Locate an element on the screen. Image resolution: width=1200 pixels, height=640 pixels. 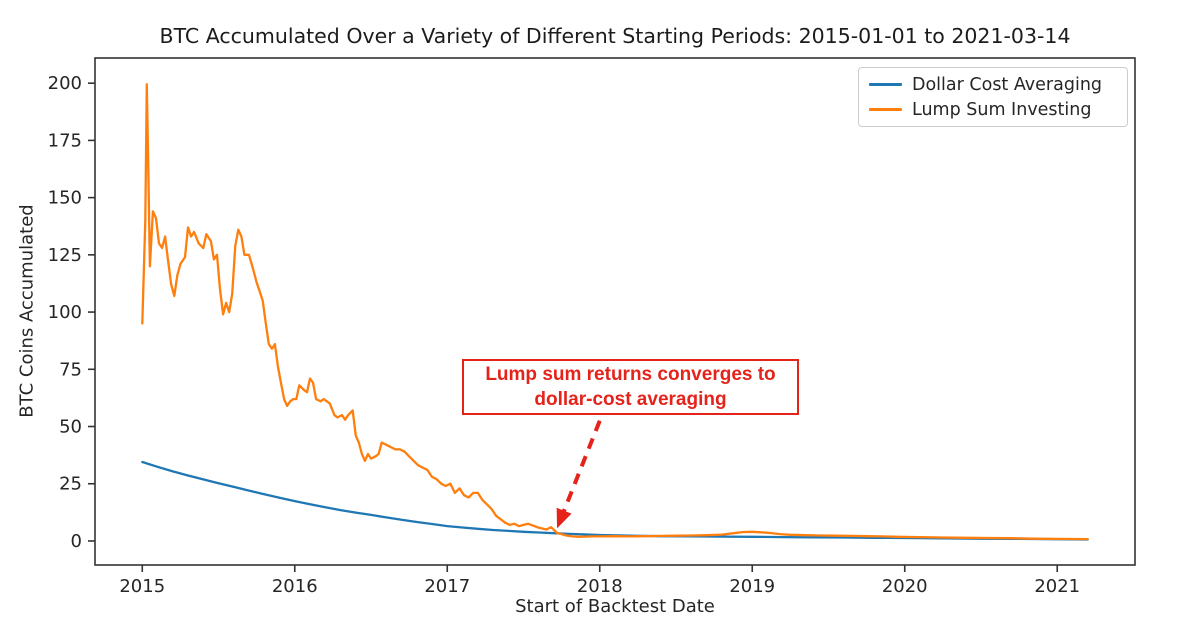
annotation-text-line1: Lump sum returns converges to is located at coordinates (630, 374).